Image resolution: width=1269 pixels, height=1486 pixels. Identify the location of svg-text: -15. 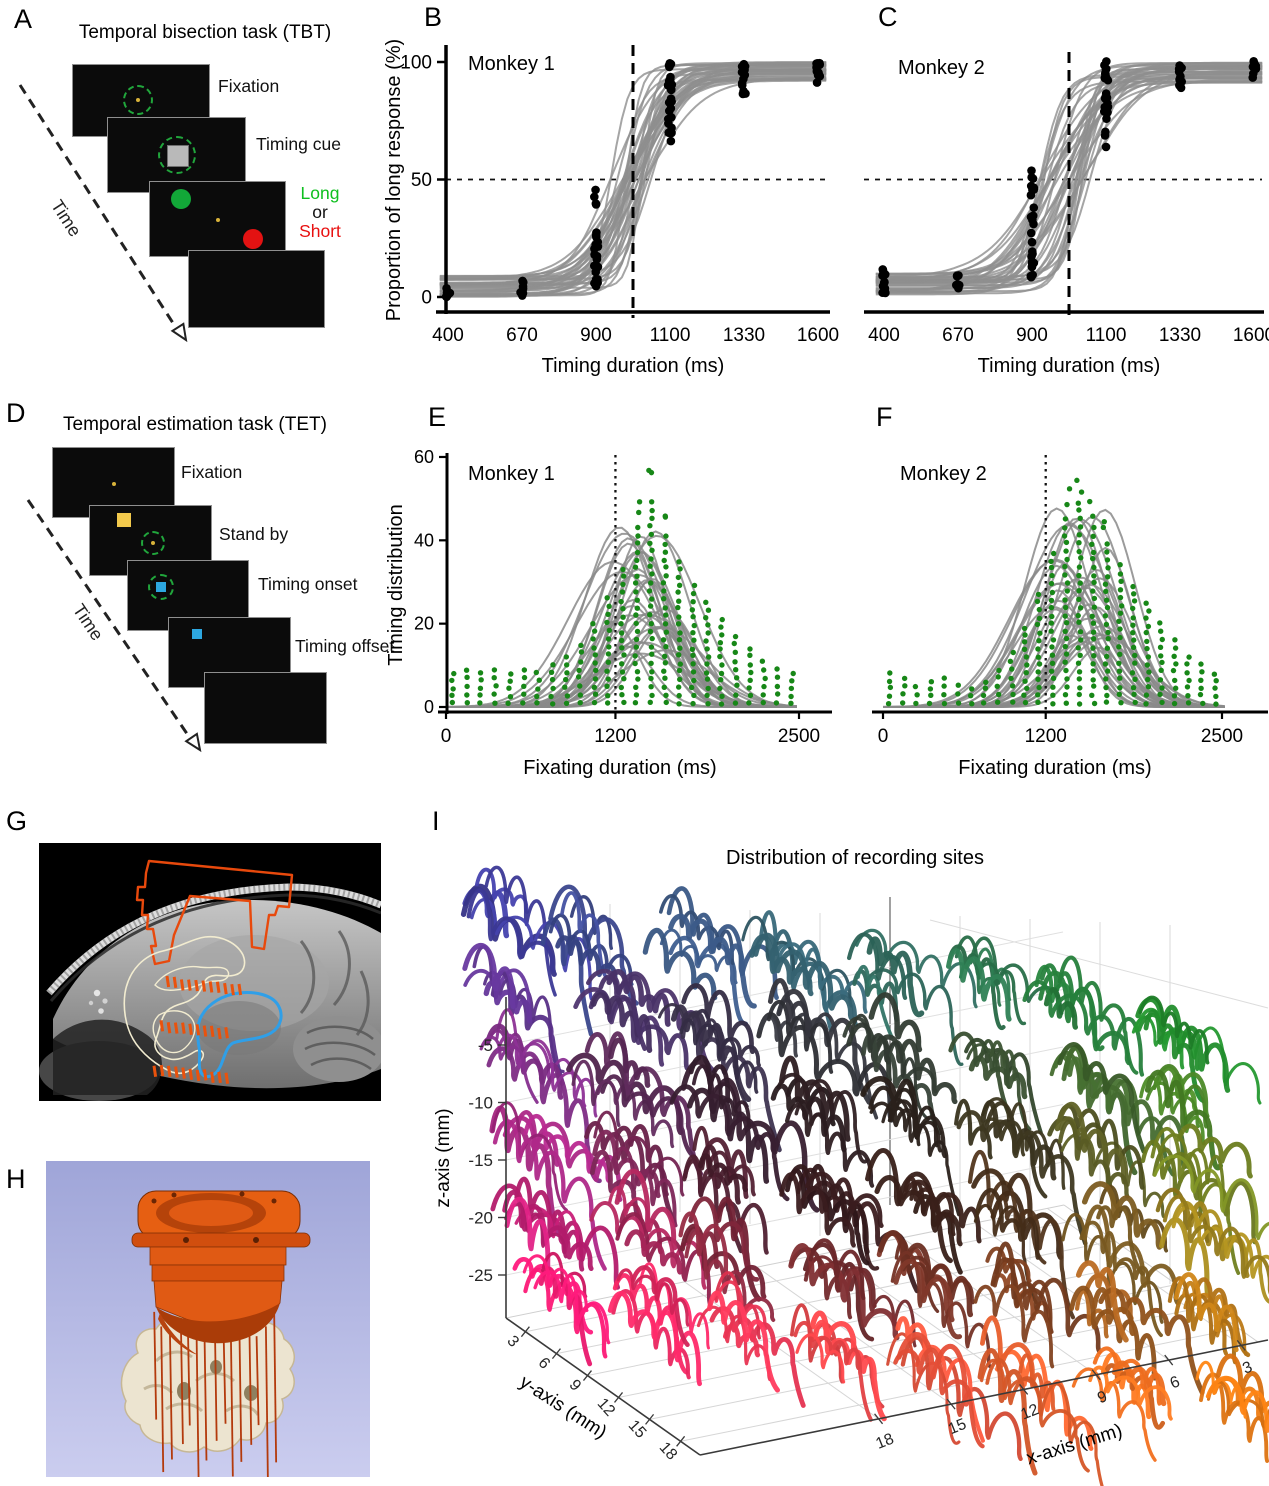
(480, 1160).